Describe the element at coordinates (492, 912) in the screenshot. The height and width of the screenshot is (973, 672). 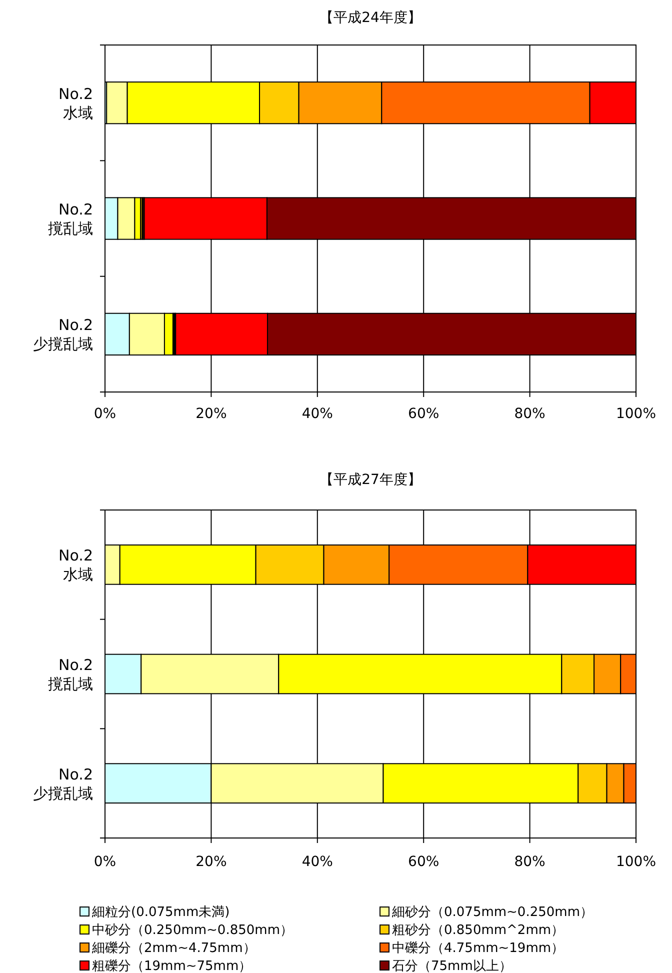
I see `legend-label: 細砂分（0.075mm~0.250mm）` at that location.